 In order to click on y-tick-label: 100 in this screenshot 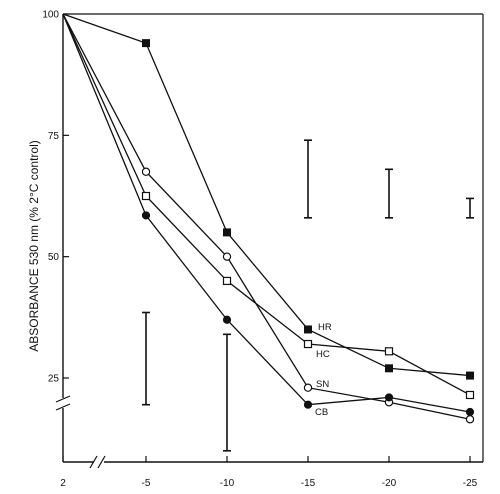, I will do `click(50, 15)`.